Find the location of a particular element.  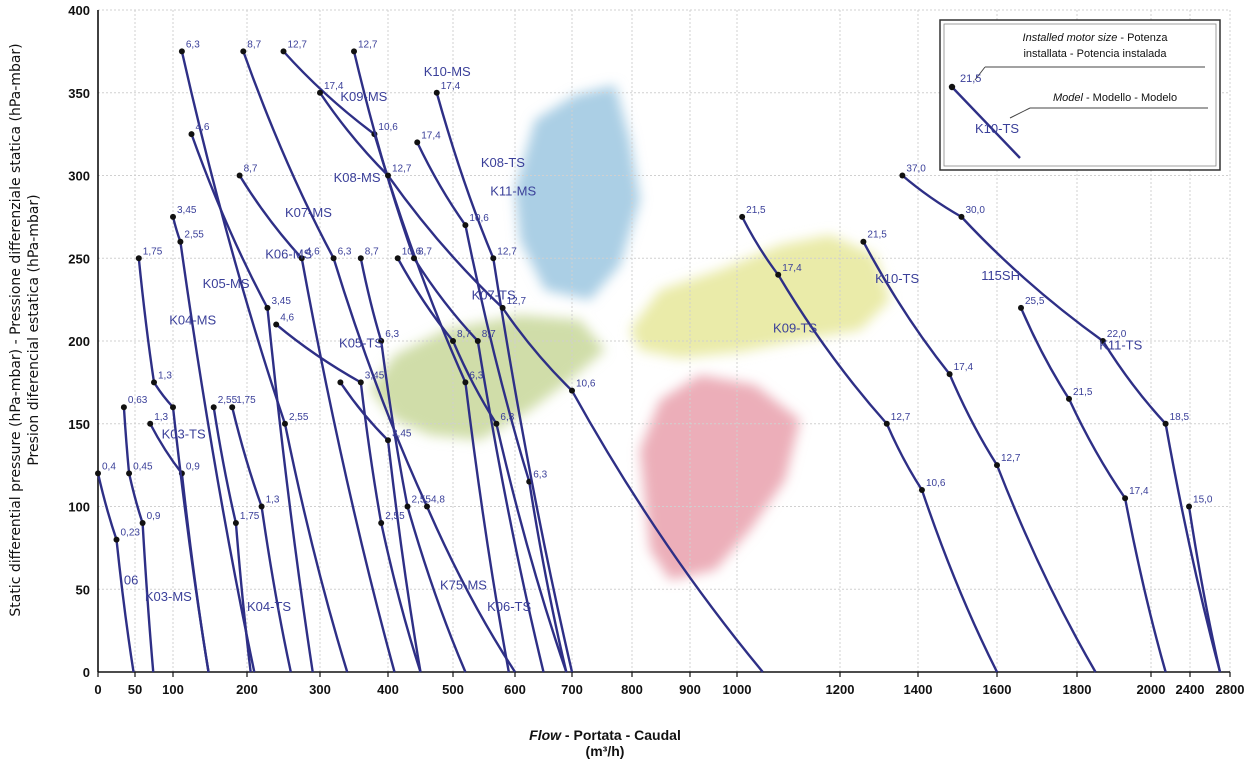

series-curve-K08-TS is located at coordinates (492, 407).